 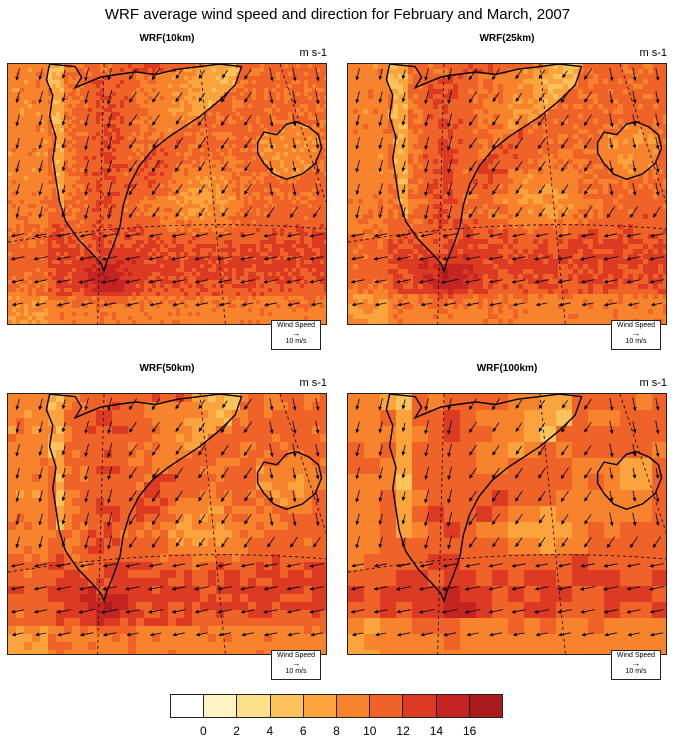 I want to click on colorbar-labels: 0 2 4 6 8 10 12 14 16, so click(x=336, y=731).